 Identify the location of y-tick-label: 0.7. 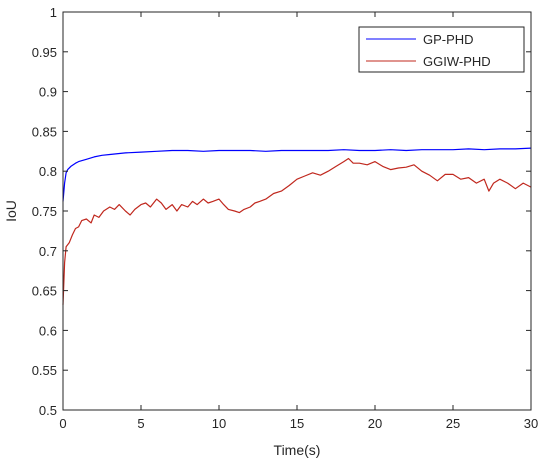
(48, 251).